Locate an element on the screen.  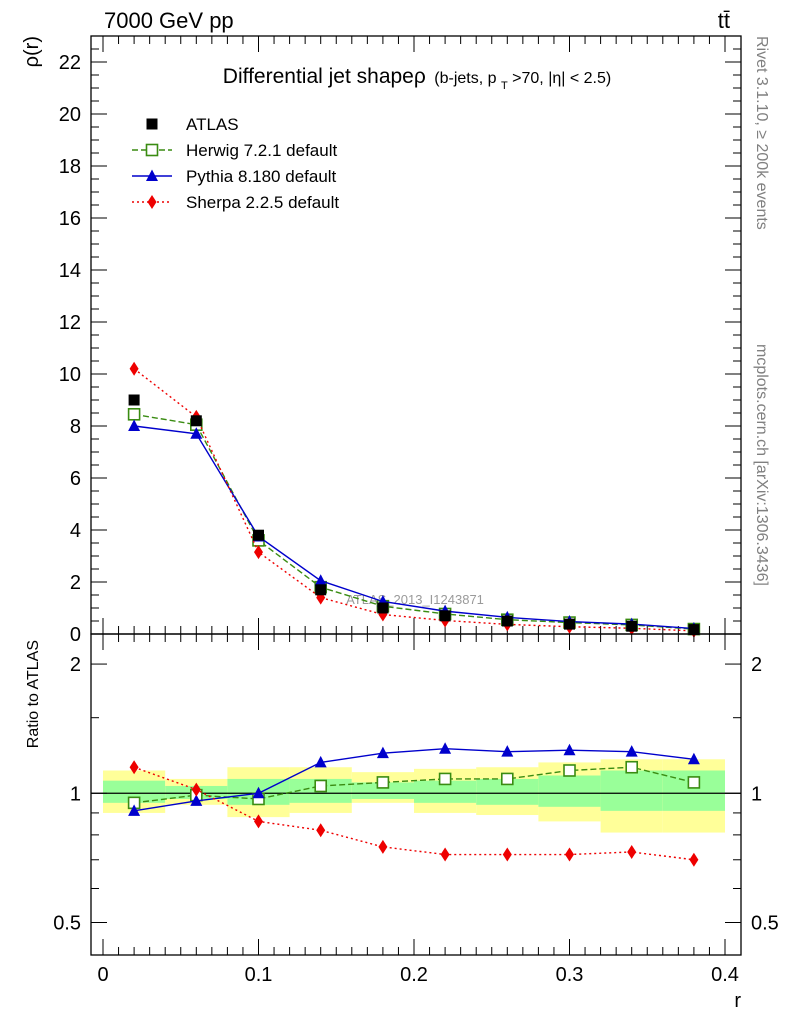
ratio-ytick-label: 1 is located at coordinates (75, 794).